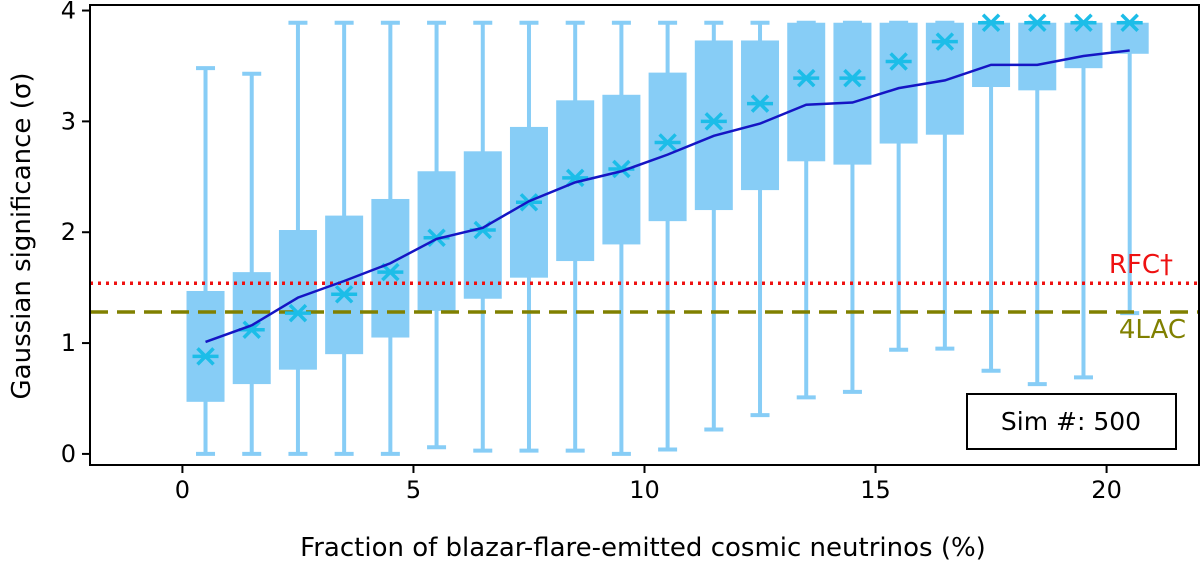 This screenshot has height=566, width=1200. I want to click on y-tick-label-0: 0, so click(68, 454).